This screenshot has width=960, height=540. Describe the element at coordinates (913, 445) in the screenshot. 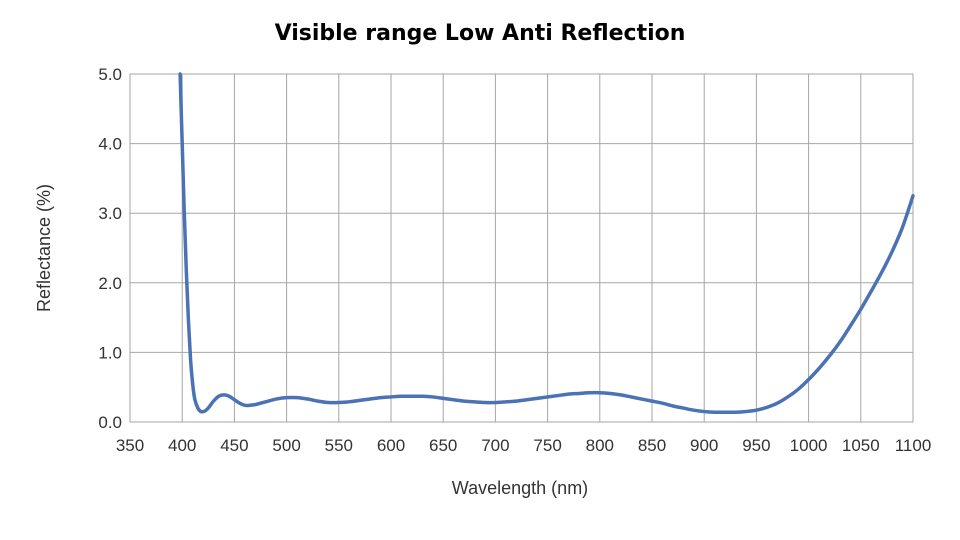

I see `x-tick-label: 1100` at that location.